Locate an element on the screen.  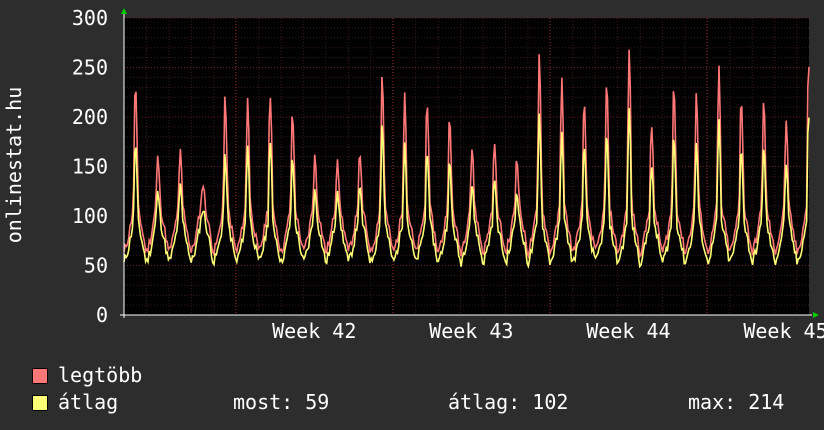
x-tick-label: Week 44 is located at coordinates (628, 331).